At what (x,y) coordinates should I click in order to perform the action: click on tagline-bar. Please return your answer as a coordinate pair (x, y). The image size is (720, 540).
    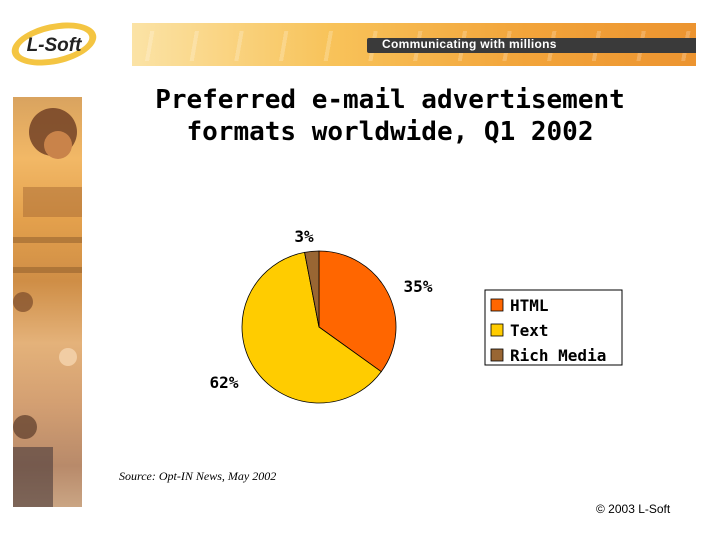
    Looking at the image, I should click on (531, 45).